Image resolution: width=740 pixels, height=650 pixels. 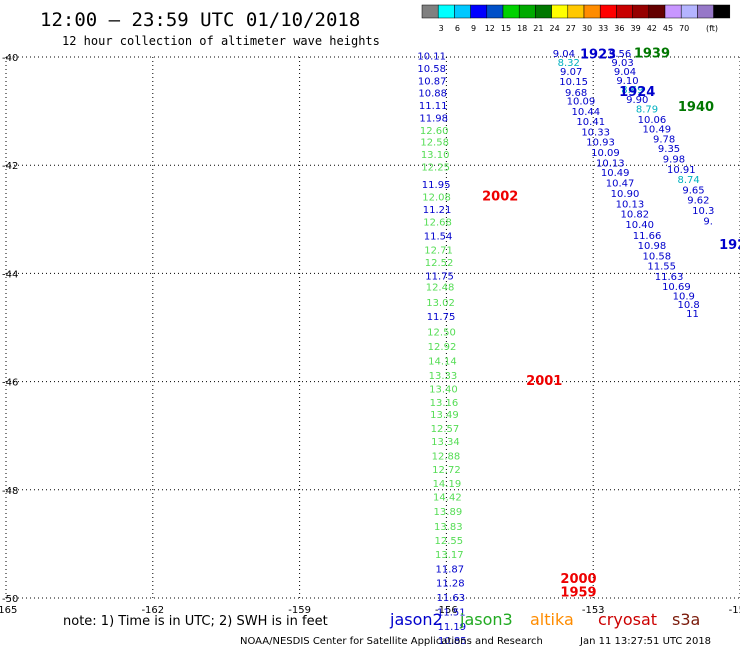 What do you see at coordinates (571, 28) in the screenshot?
I see `colorbar-label: 27` at bounding box center [571, 28].